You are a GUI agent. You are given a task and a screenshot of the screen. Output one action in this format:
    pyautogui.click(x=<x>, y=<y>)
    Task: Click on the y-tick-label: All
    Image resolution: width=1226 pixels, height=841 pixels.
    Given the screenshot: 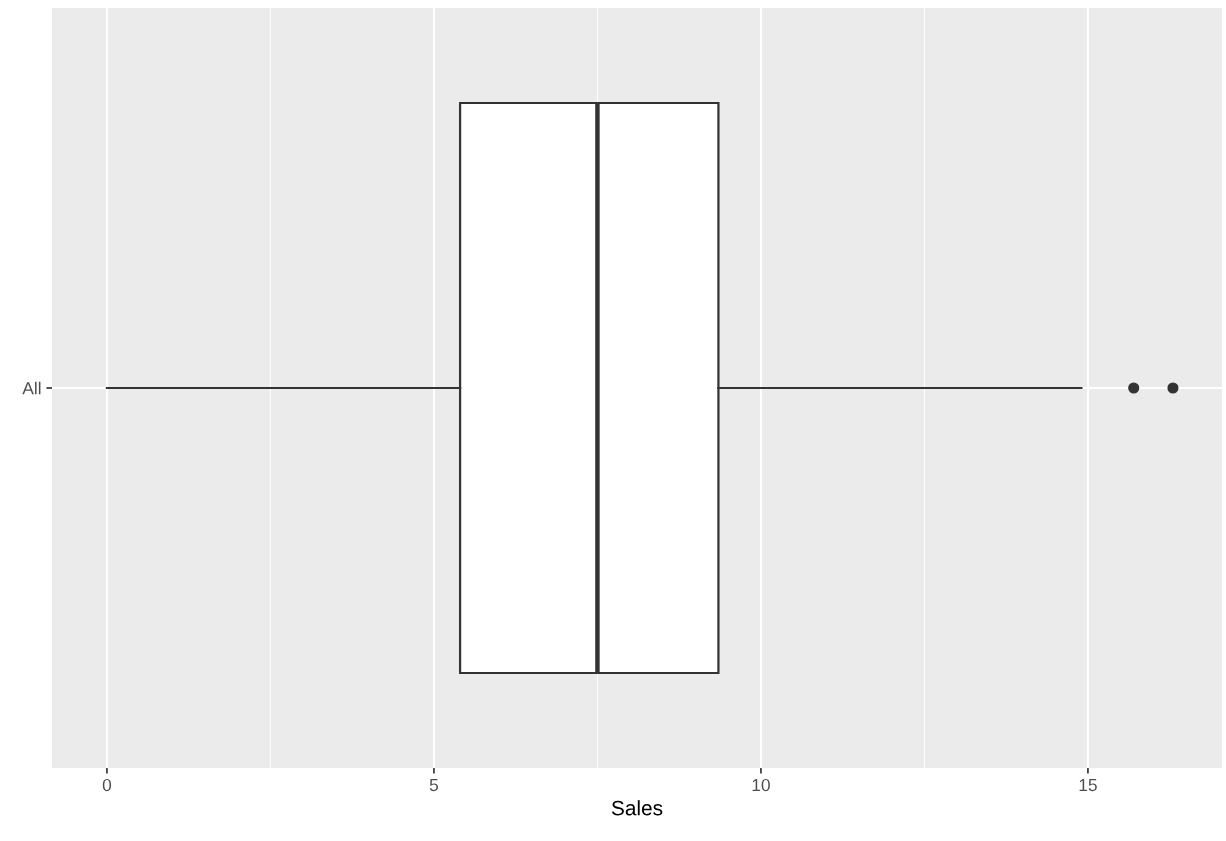 What is the action you would take?
    pyautogui.click(x=31, y=388)
    